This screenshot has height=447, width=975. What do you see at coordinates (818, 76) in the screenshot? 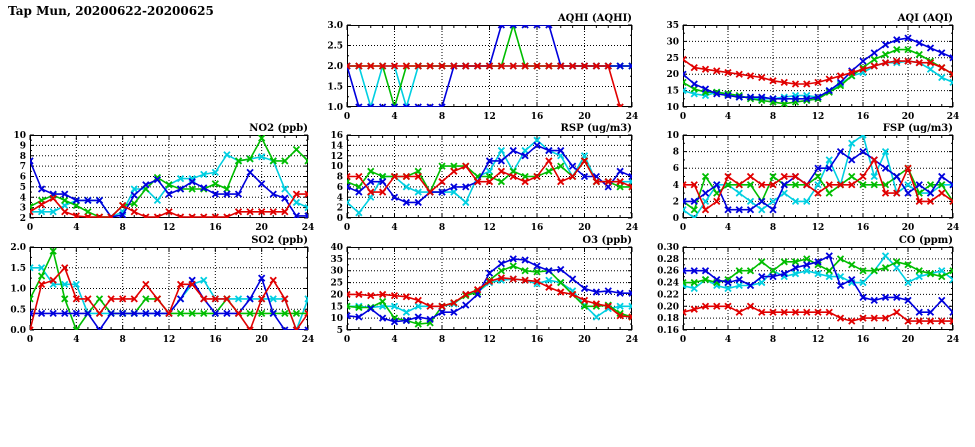
I see `series-markers-green` at bounding box center [818, 76].